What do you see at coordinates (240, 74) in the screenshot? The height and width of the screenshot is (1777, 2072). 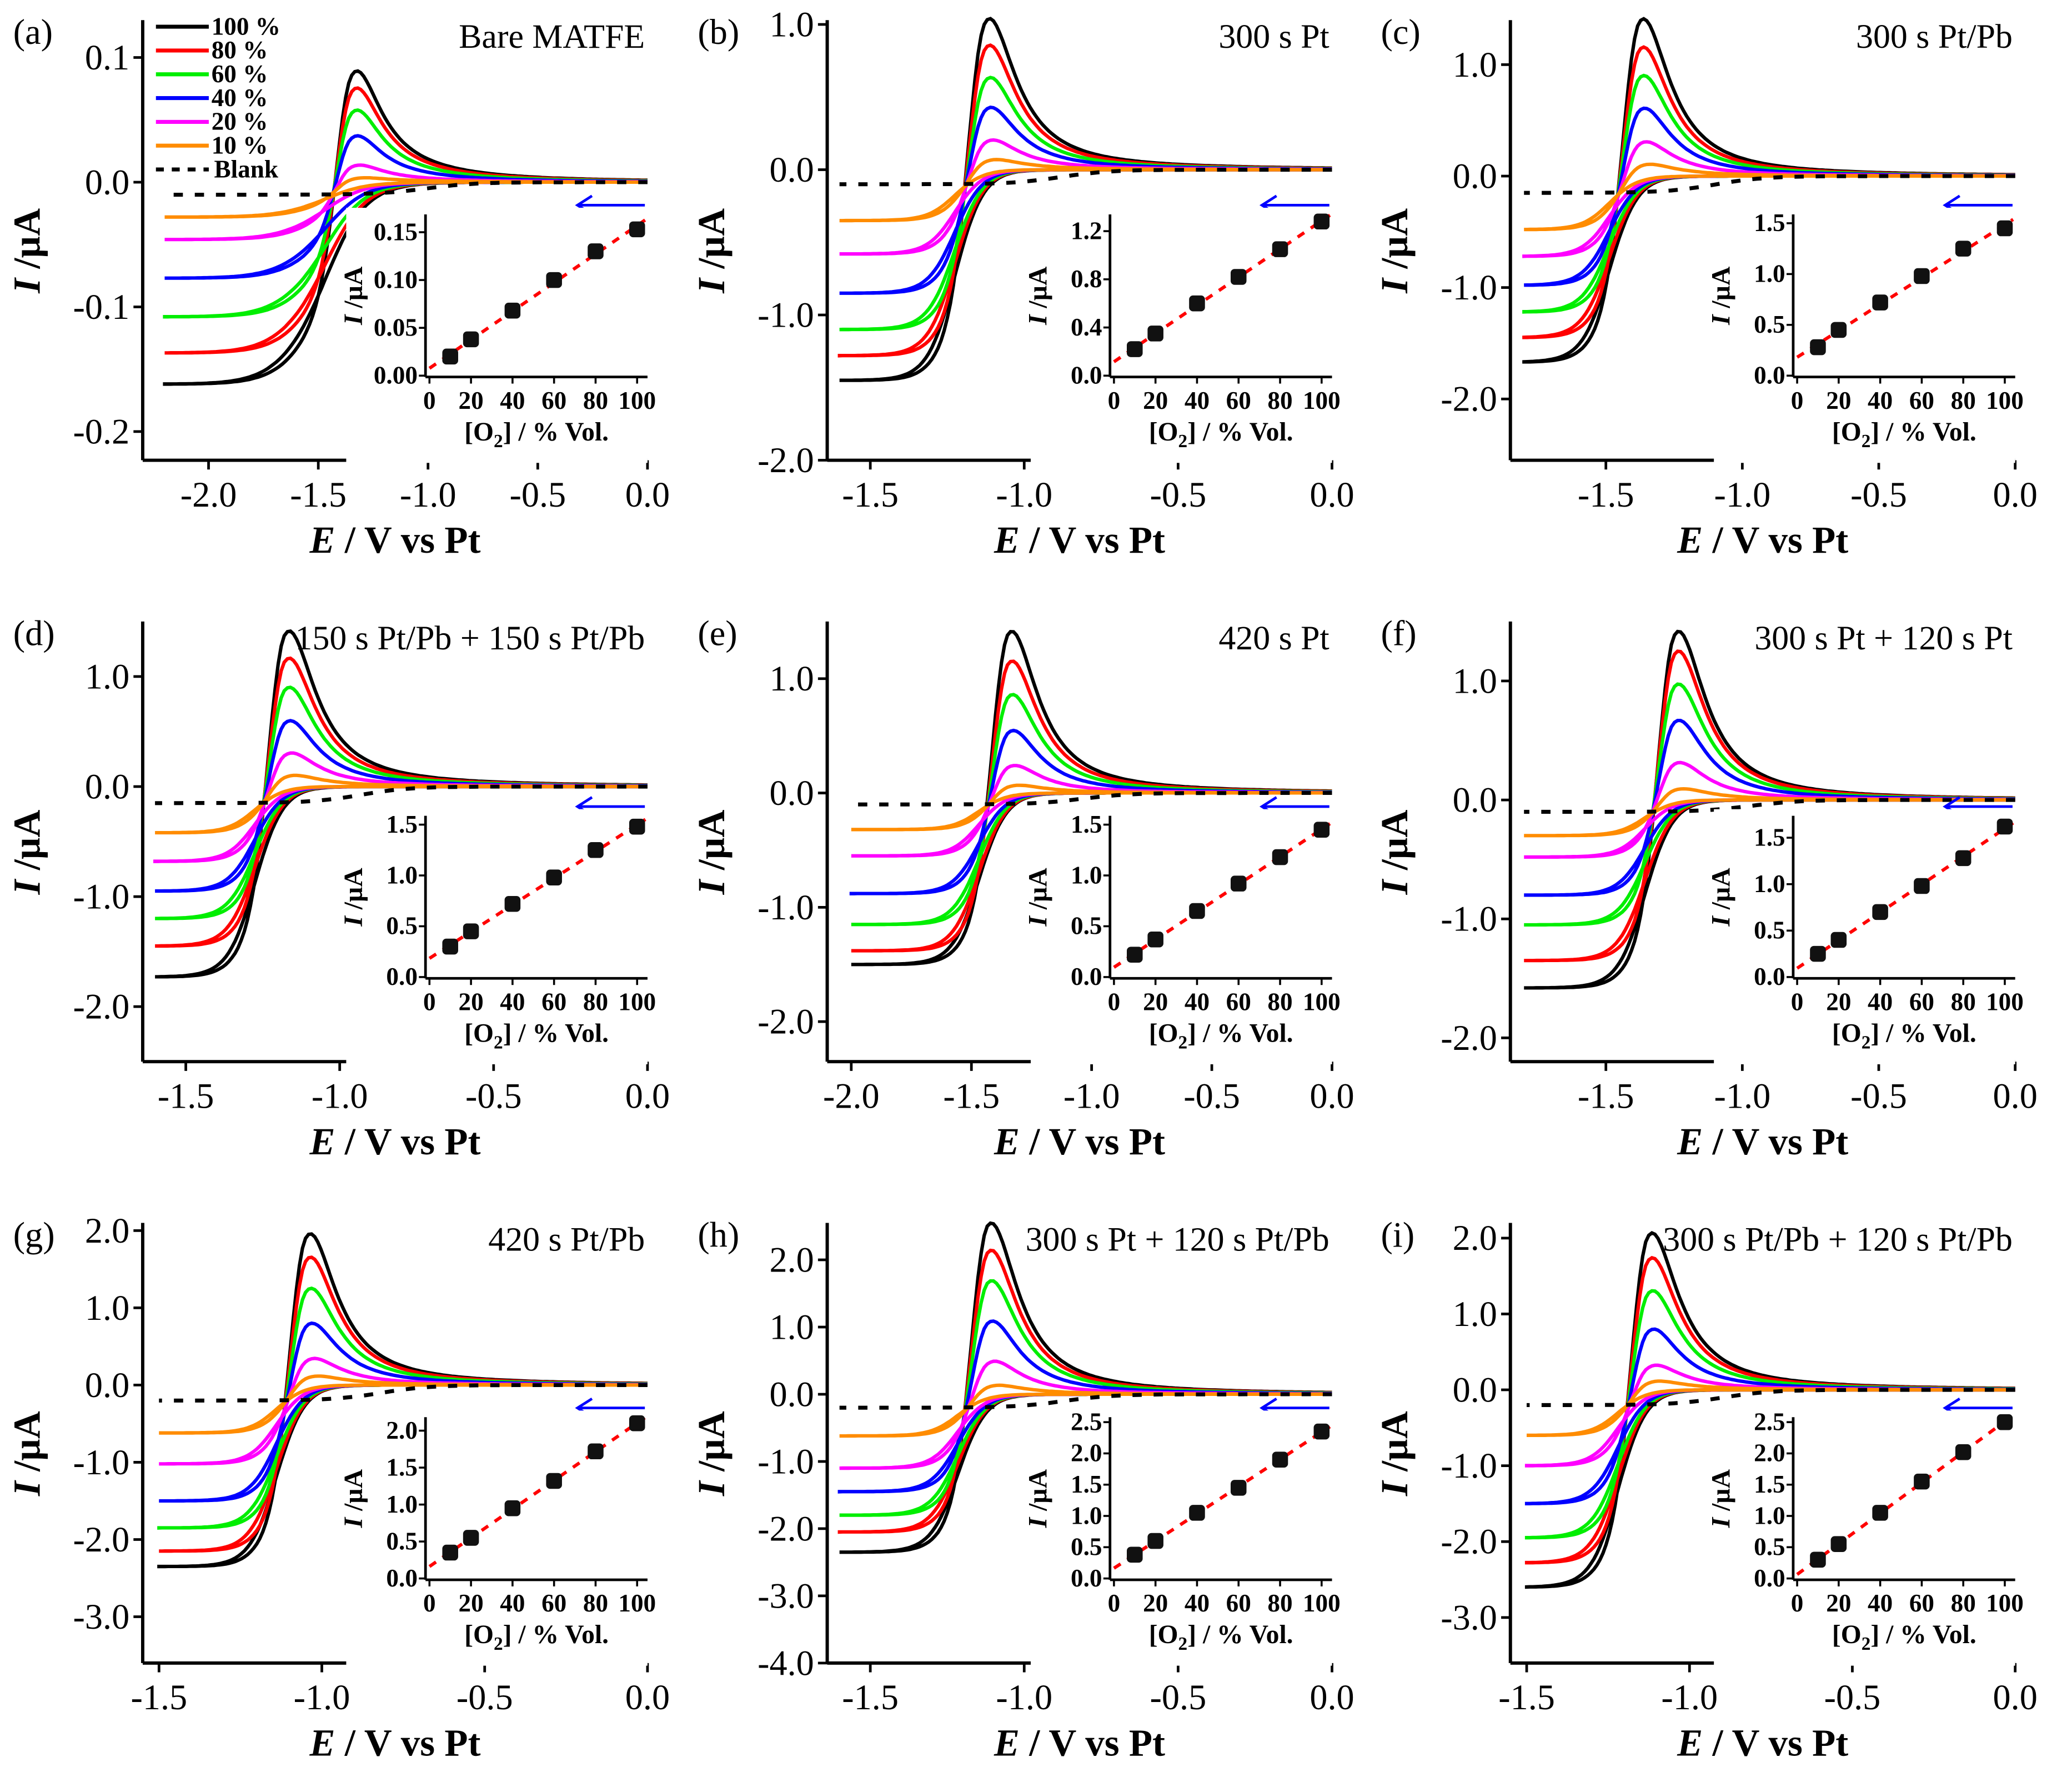 I see `legend-item: 60 %` at bounding box center [240, 74].